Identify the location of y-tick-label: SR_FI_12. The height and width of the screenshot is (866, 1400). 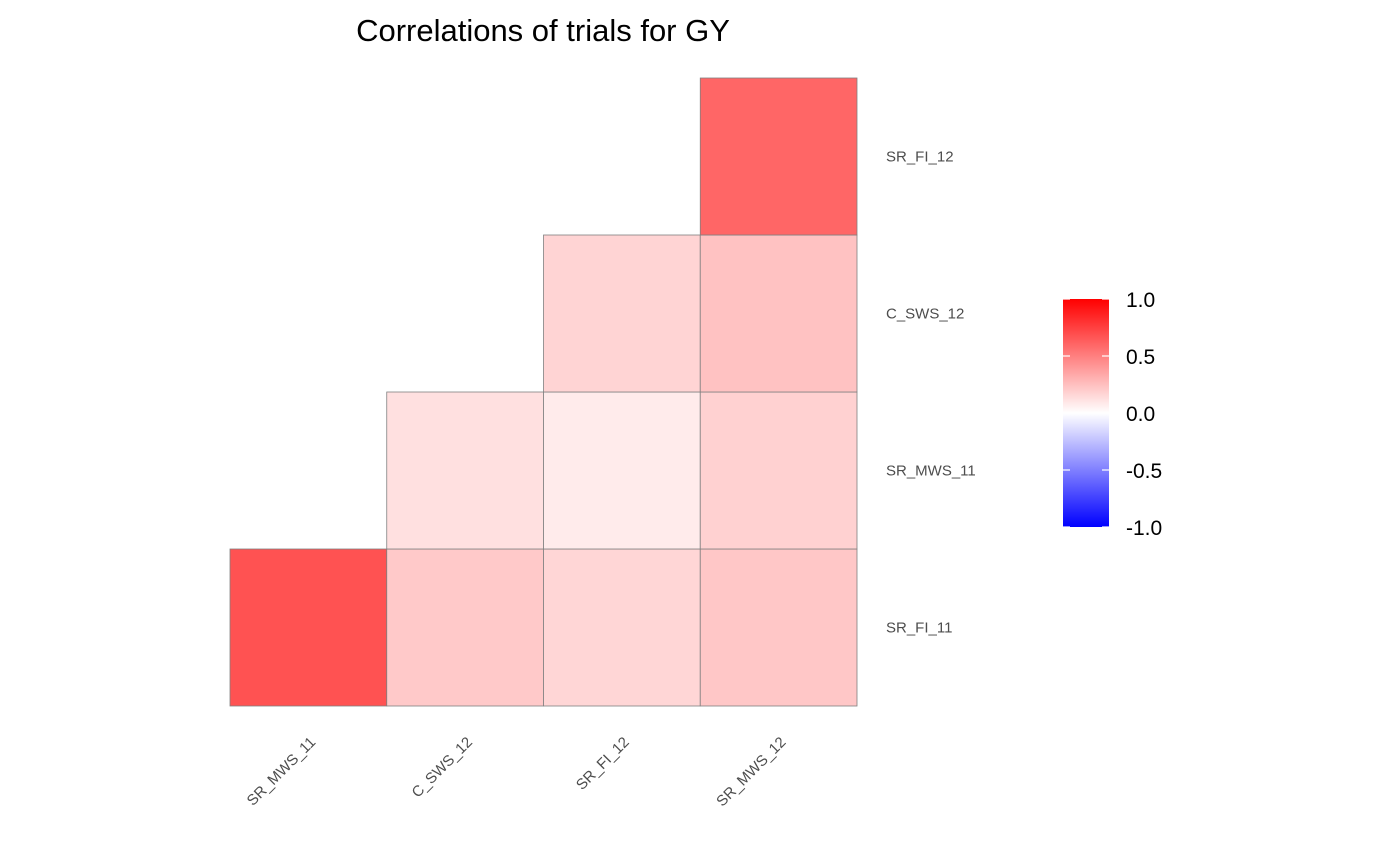
(920, 157).